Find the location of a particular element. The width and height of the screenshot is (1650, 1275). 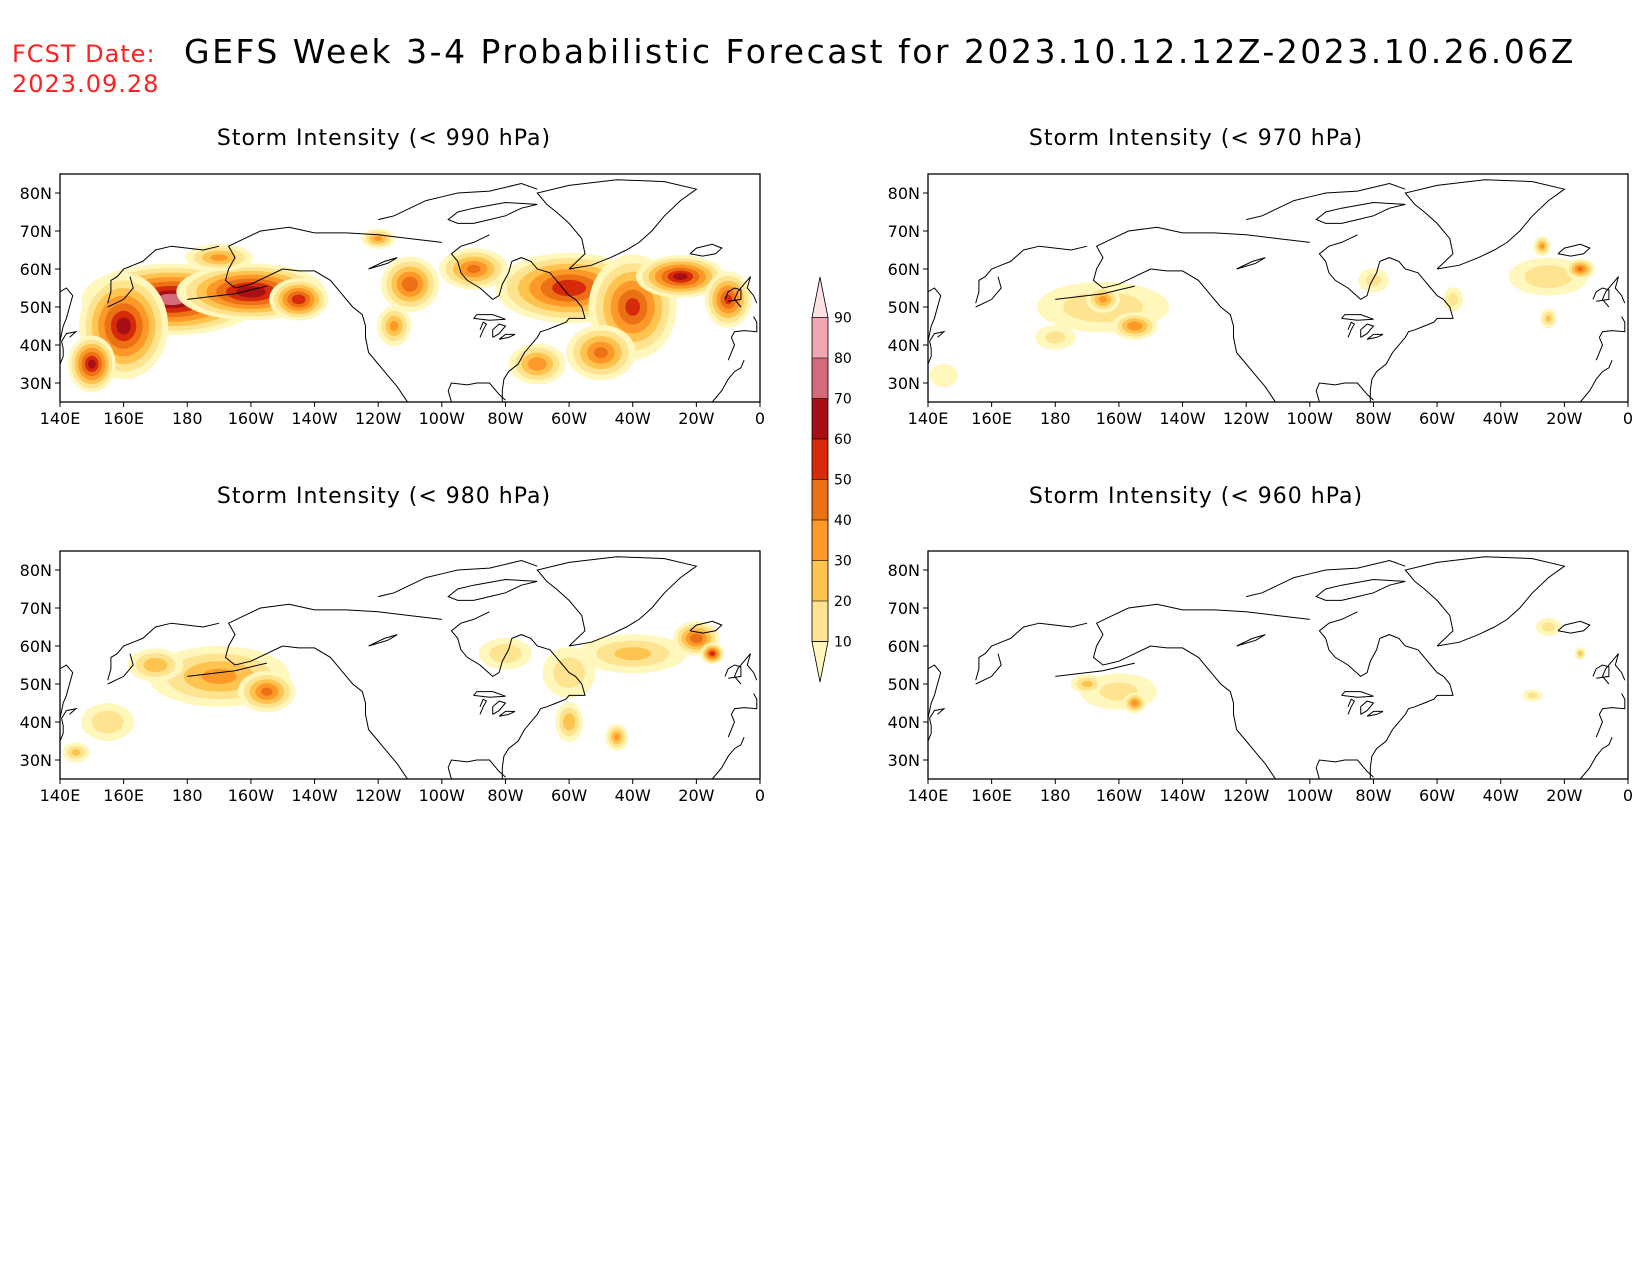

panel-title-960: Storm Intensity (< 960 hPa) is located at coordinates (1196, 496).